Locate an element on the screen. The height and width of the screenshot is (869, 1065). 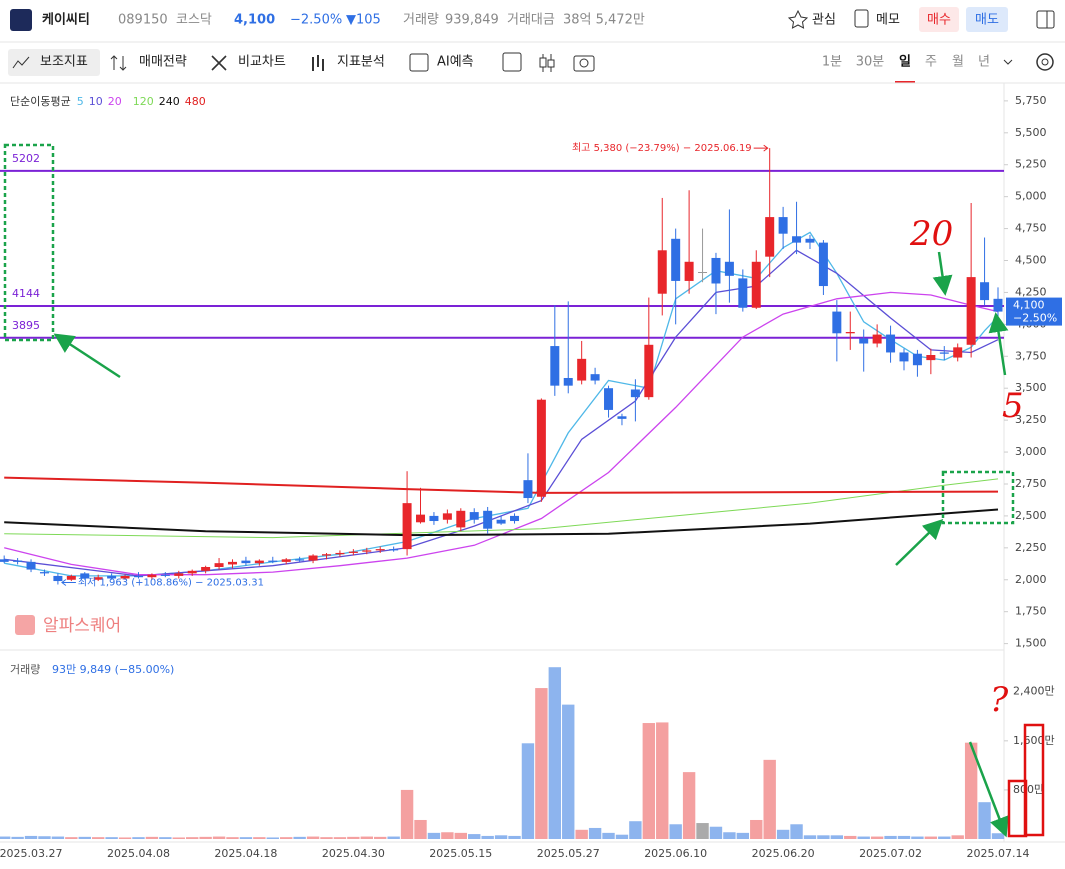
watch-button: 관심 is located at coordinates (824, 20).